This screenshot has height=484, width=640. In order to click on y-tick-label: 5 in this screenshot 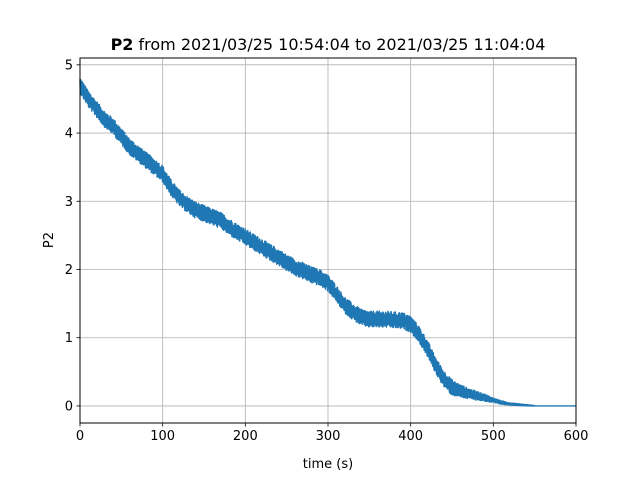, I will do `click(69, 65)`.